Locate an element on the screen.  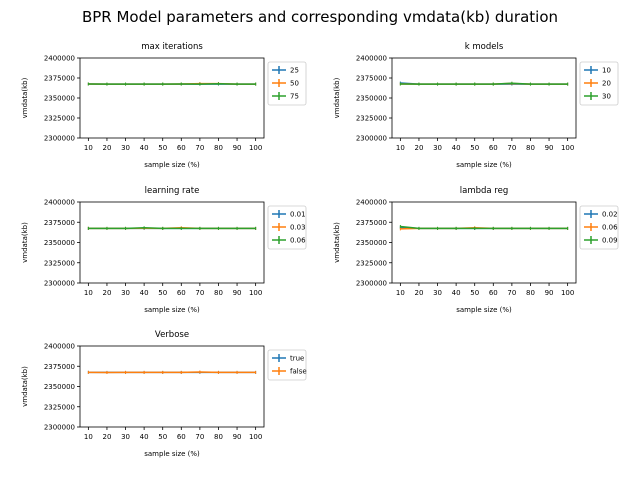
legend-label: 0.03 is located at coordinates (298, 228).